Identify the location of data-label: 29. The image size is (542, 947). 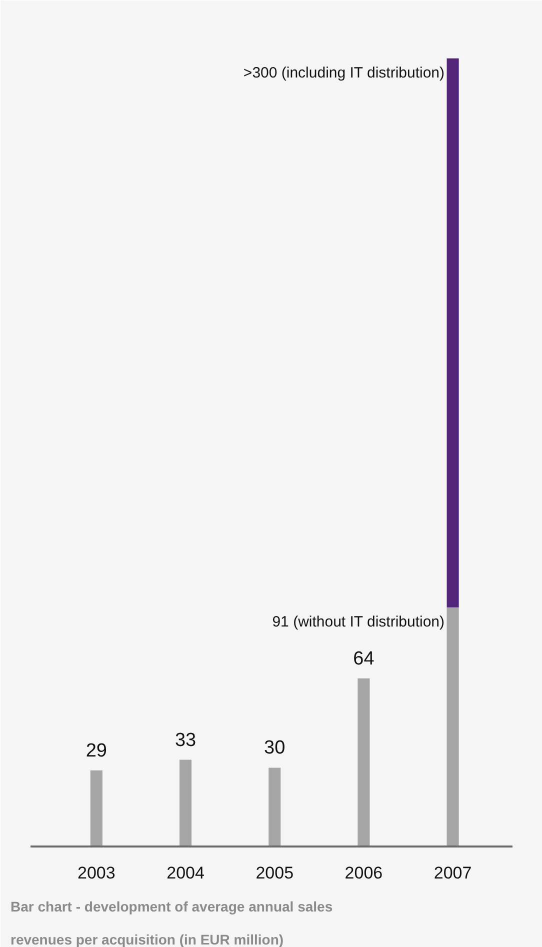
(97, 751).